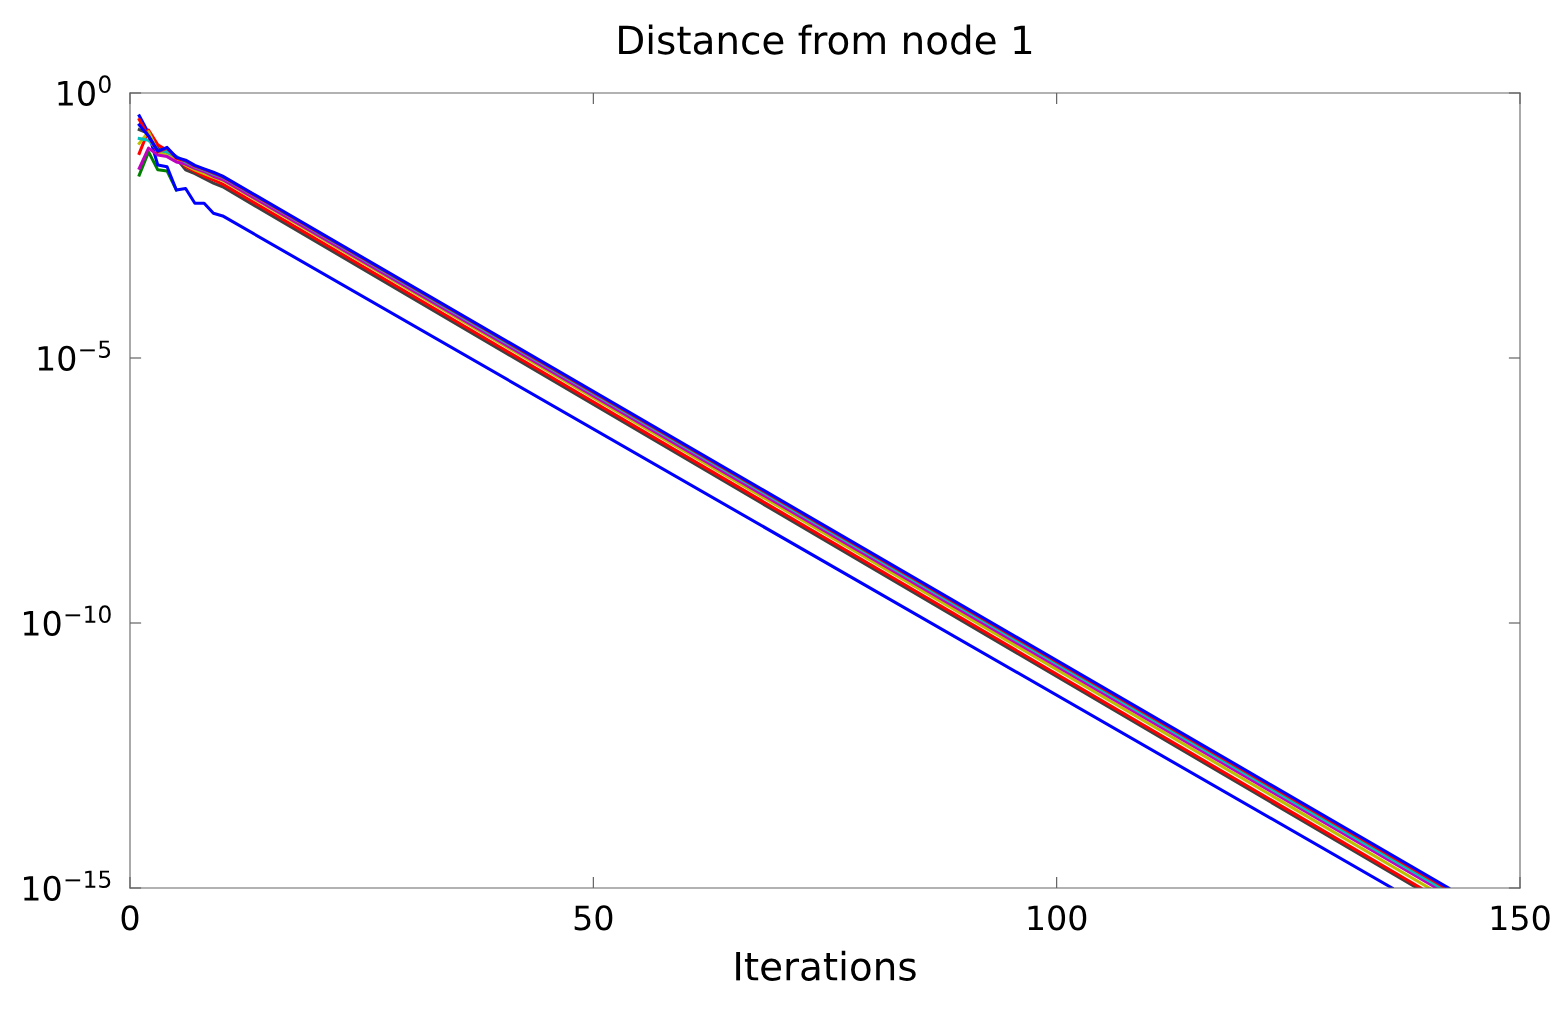 The height and width of the screenshot is (1021, 1564). What do you see at coordinates (84, 90) in the screenshot?
I see `y-tick-label: 10$^{0}$` at bounding box center [84, 90].